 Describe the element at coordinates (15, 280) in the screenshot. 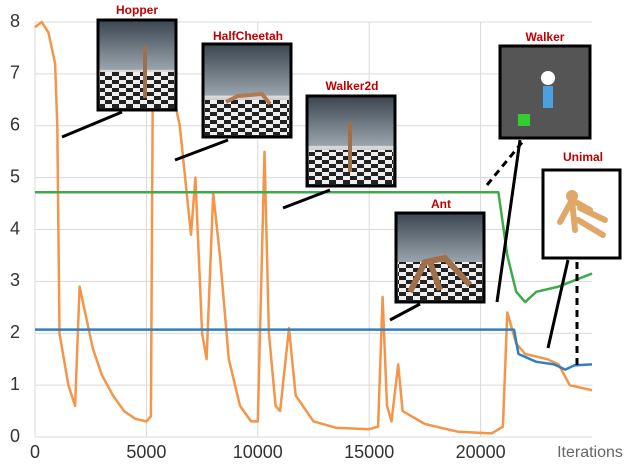

I see `y-tick-label: 3` at that location.